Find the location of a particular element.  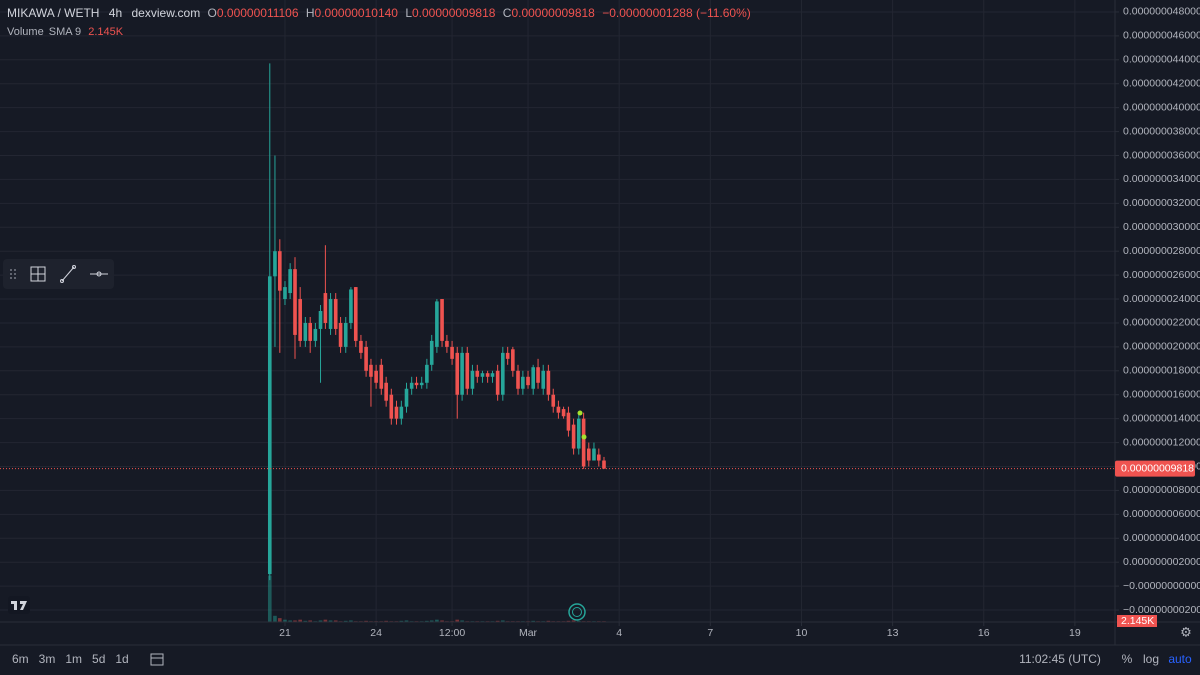

range-button: 5d is located at coordinates (98, 659).